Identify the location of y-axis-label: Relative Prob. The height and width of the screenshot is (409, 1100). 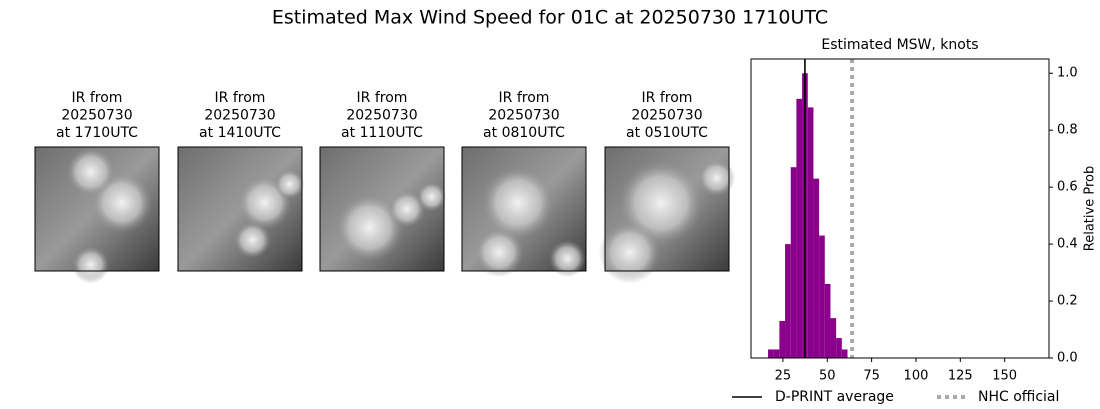
(1090, 208).